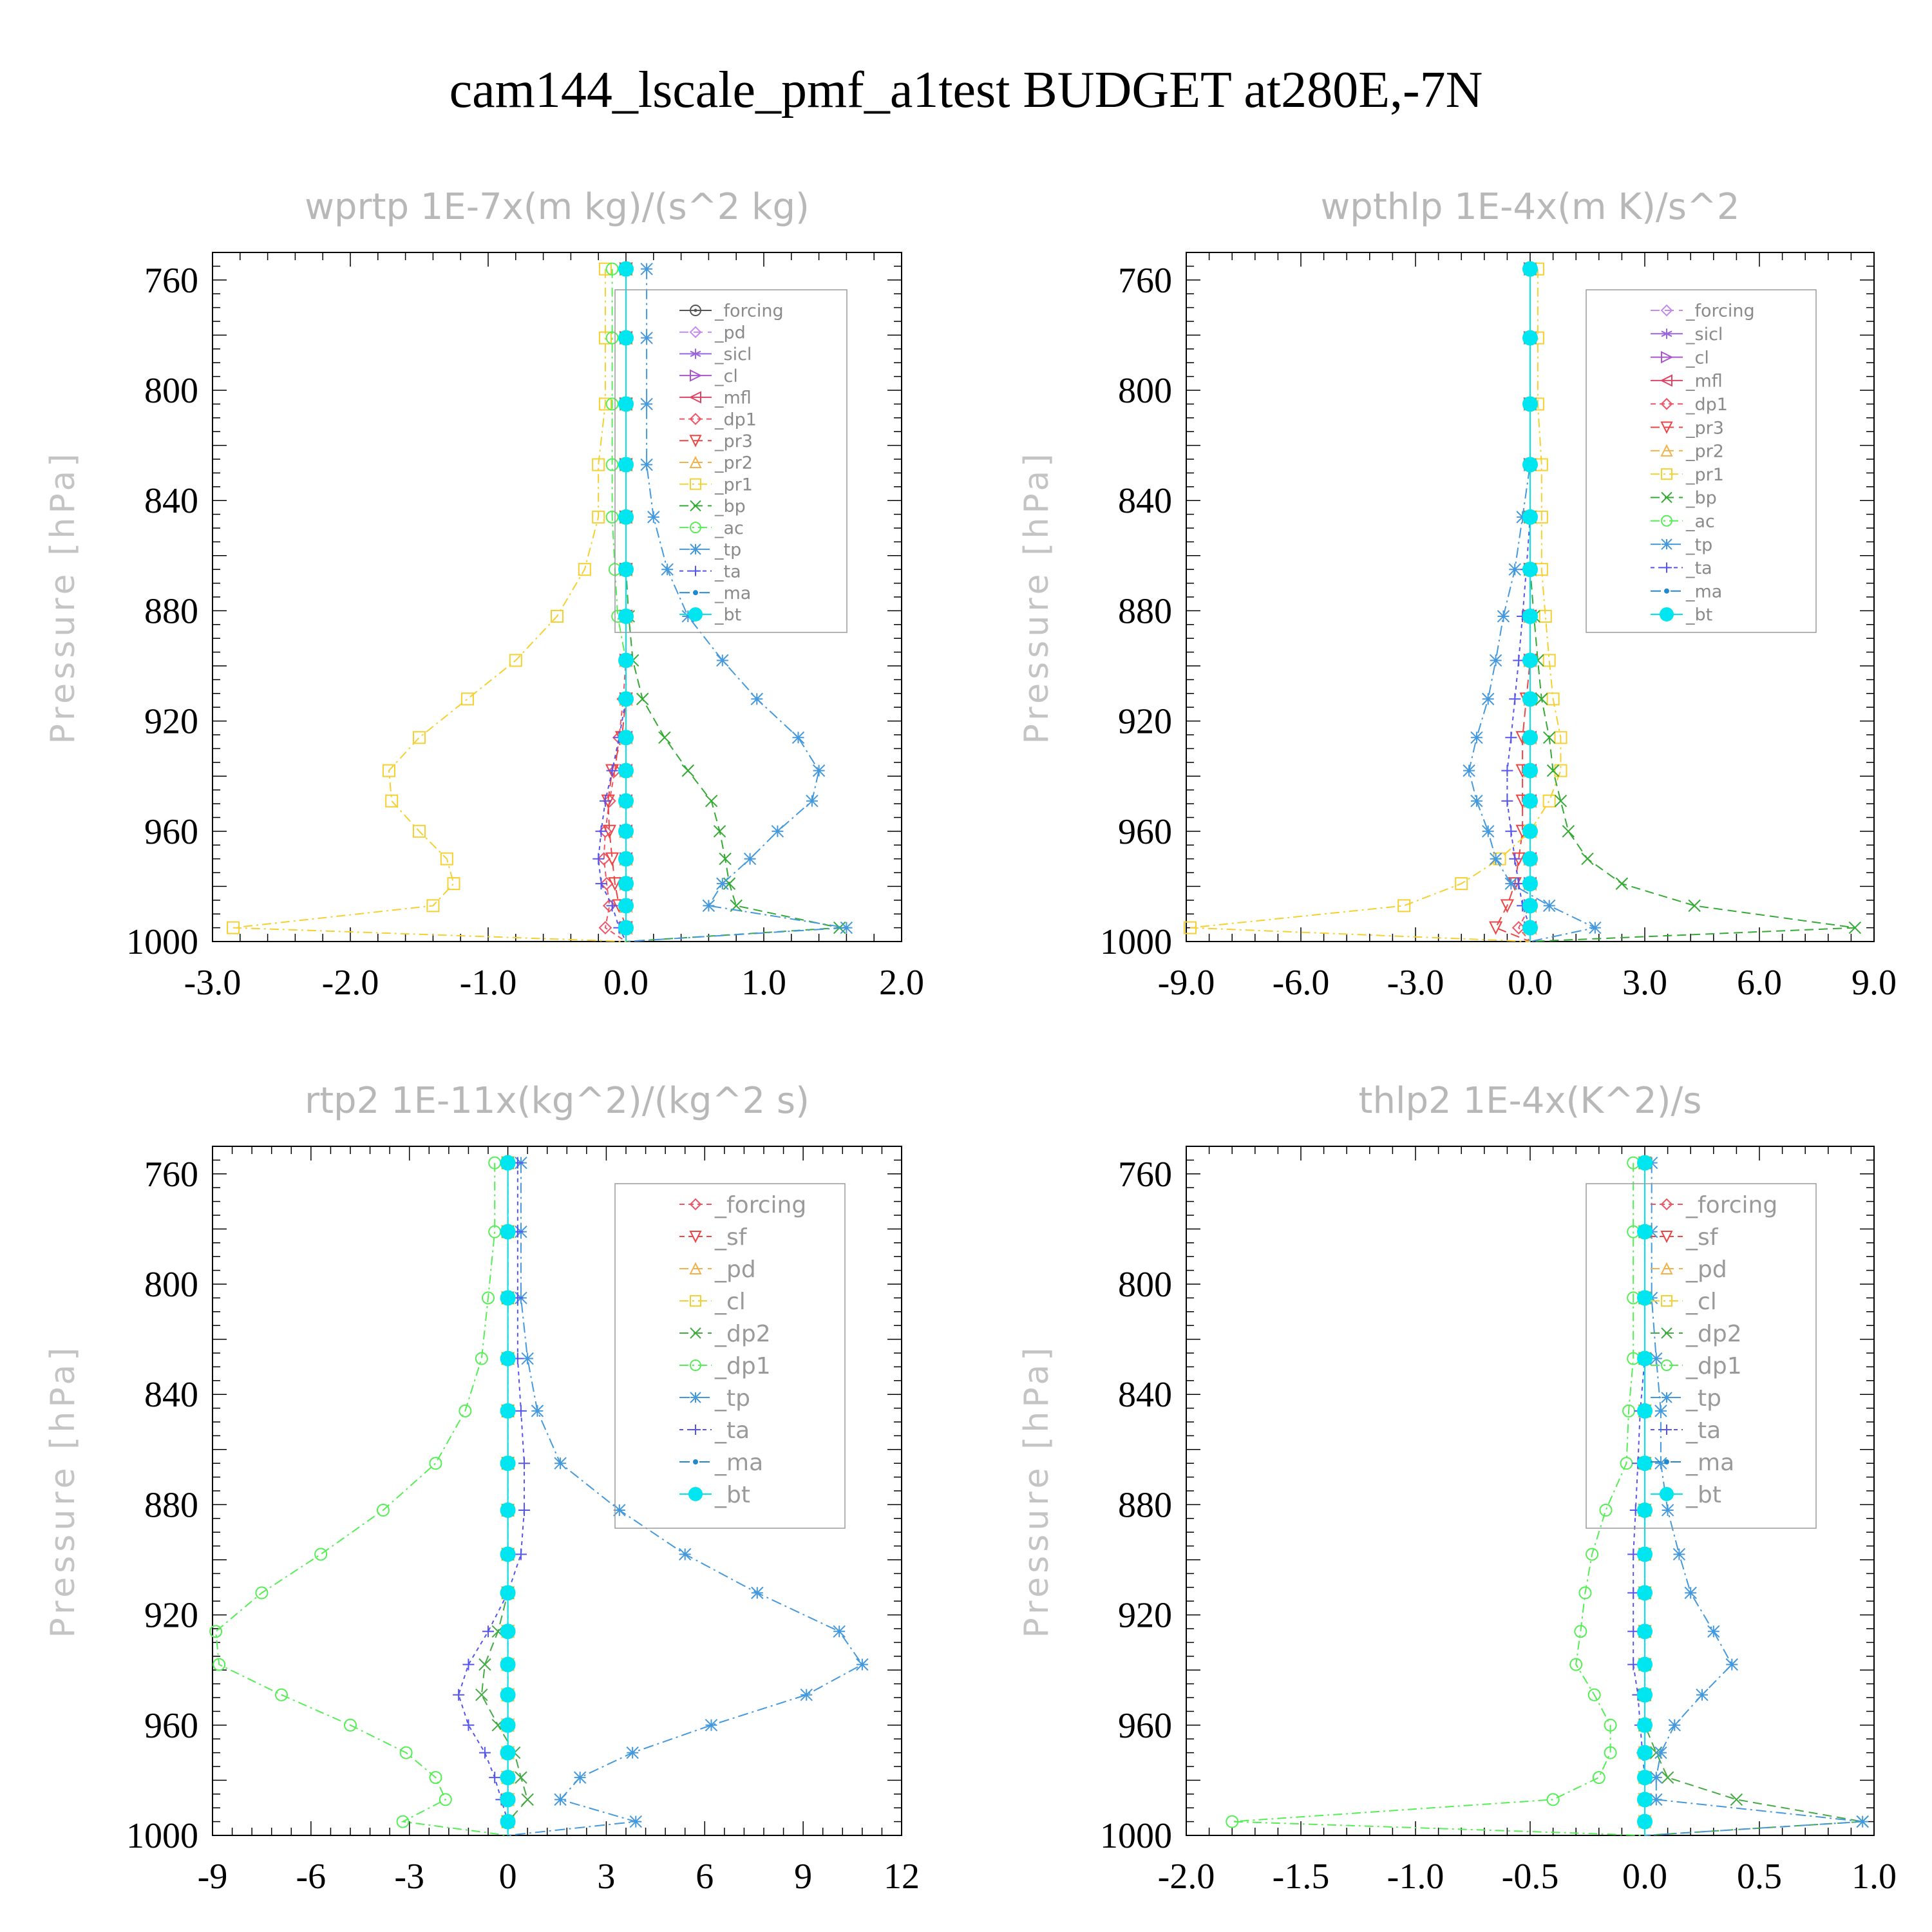 The width and height of the screenshot is (1932, 1932). I want to click on series-dp1, so click(358, 1496).